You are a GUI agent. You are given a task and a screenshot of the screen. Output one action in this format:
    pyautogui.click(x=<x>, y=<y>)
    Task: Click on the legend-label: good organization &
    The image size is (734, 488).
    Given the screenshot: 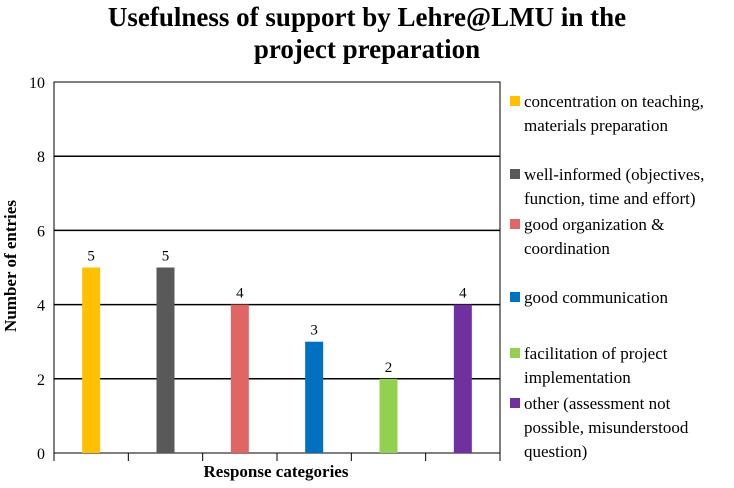 What is the action you would take?
    pyautogui.click(x=594, y=224)
    